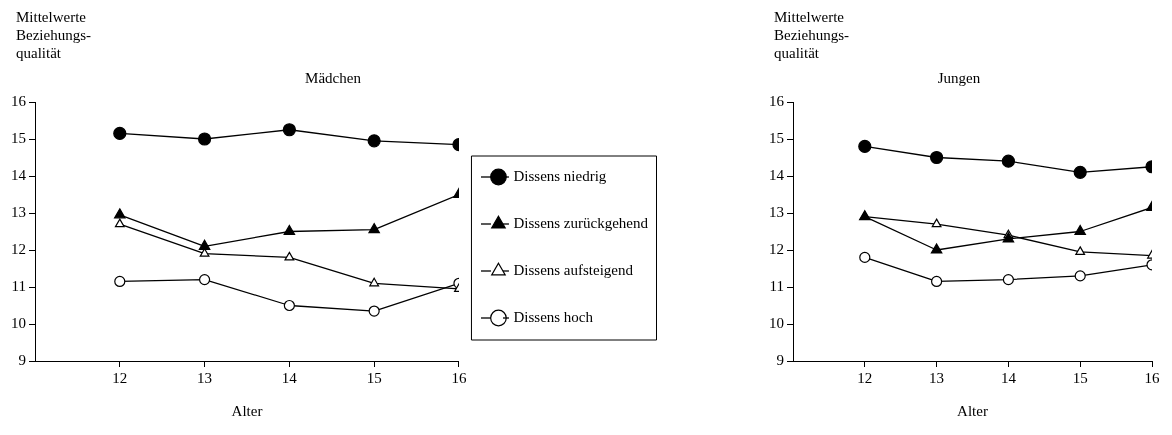  What do you see at coordinates (573, 269) in the screenshot?
I see `legend-label: Dissens aufsteigend` at bounding box center [573, 269].